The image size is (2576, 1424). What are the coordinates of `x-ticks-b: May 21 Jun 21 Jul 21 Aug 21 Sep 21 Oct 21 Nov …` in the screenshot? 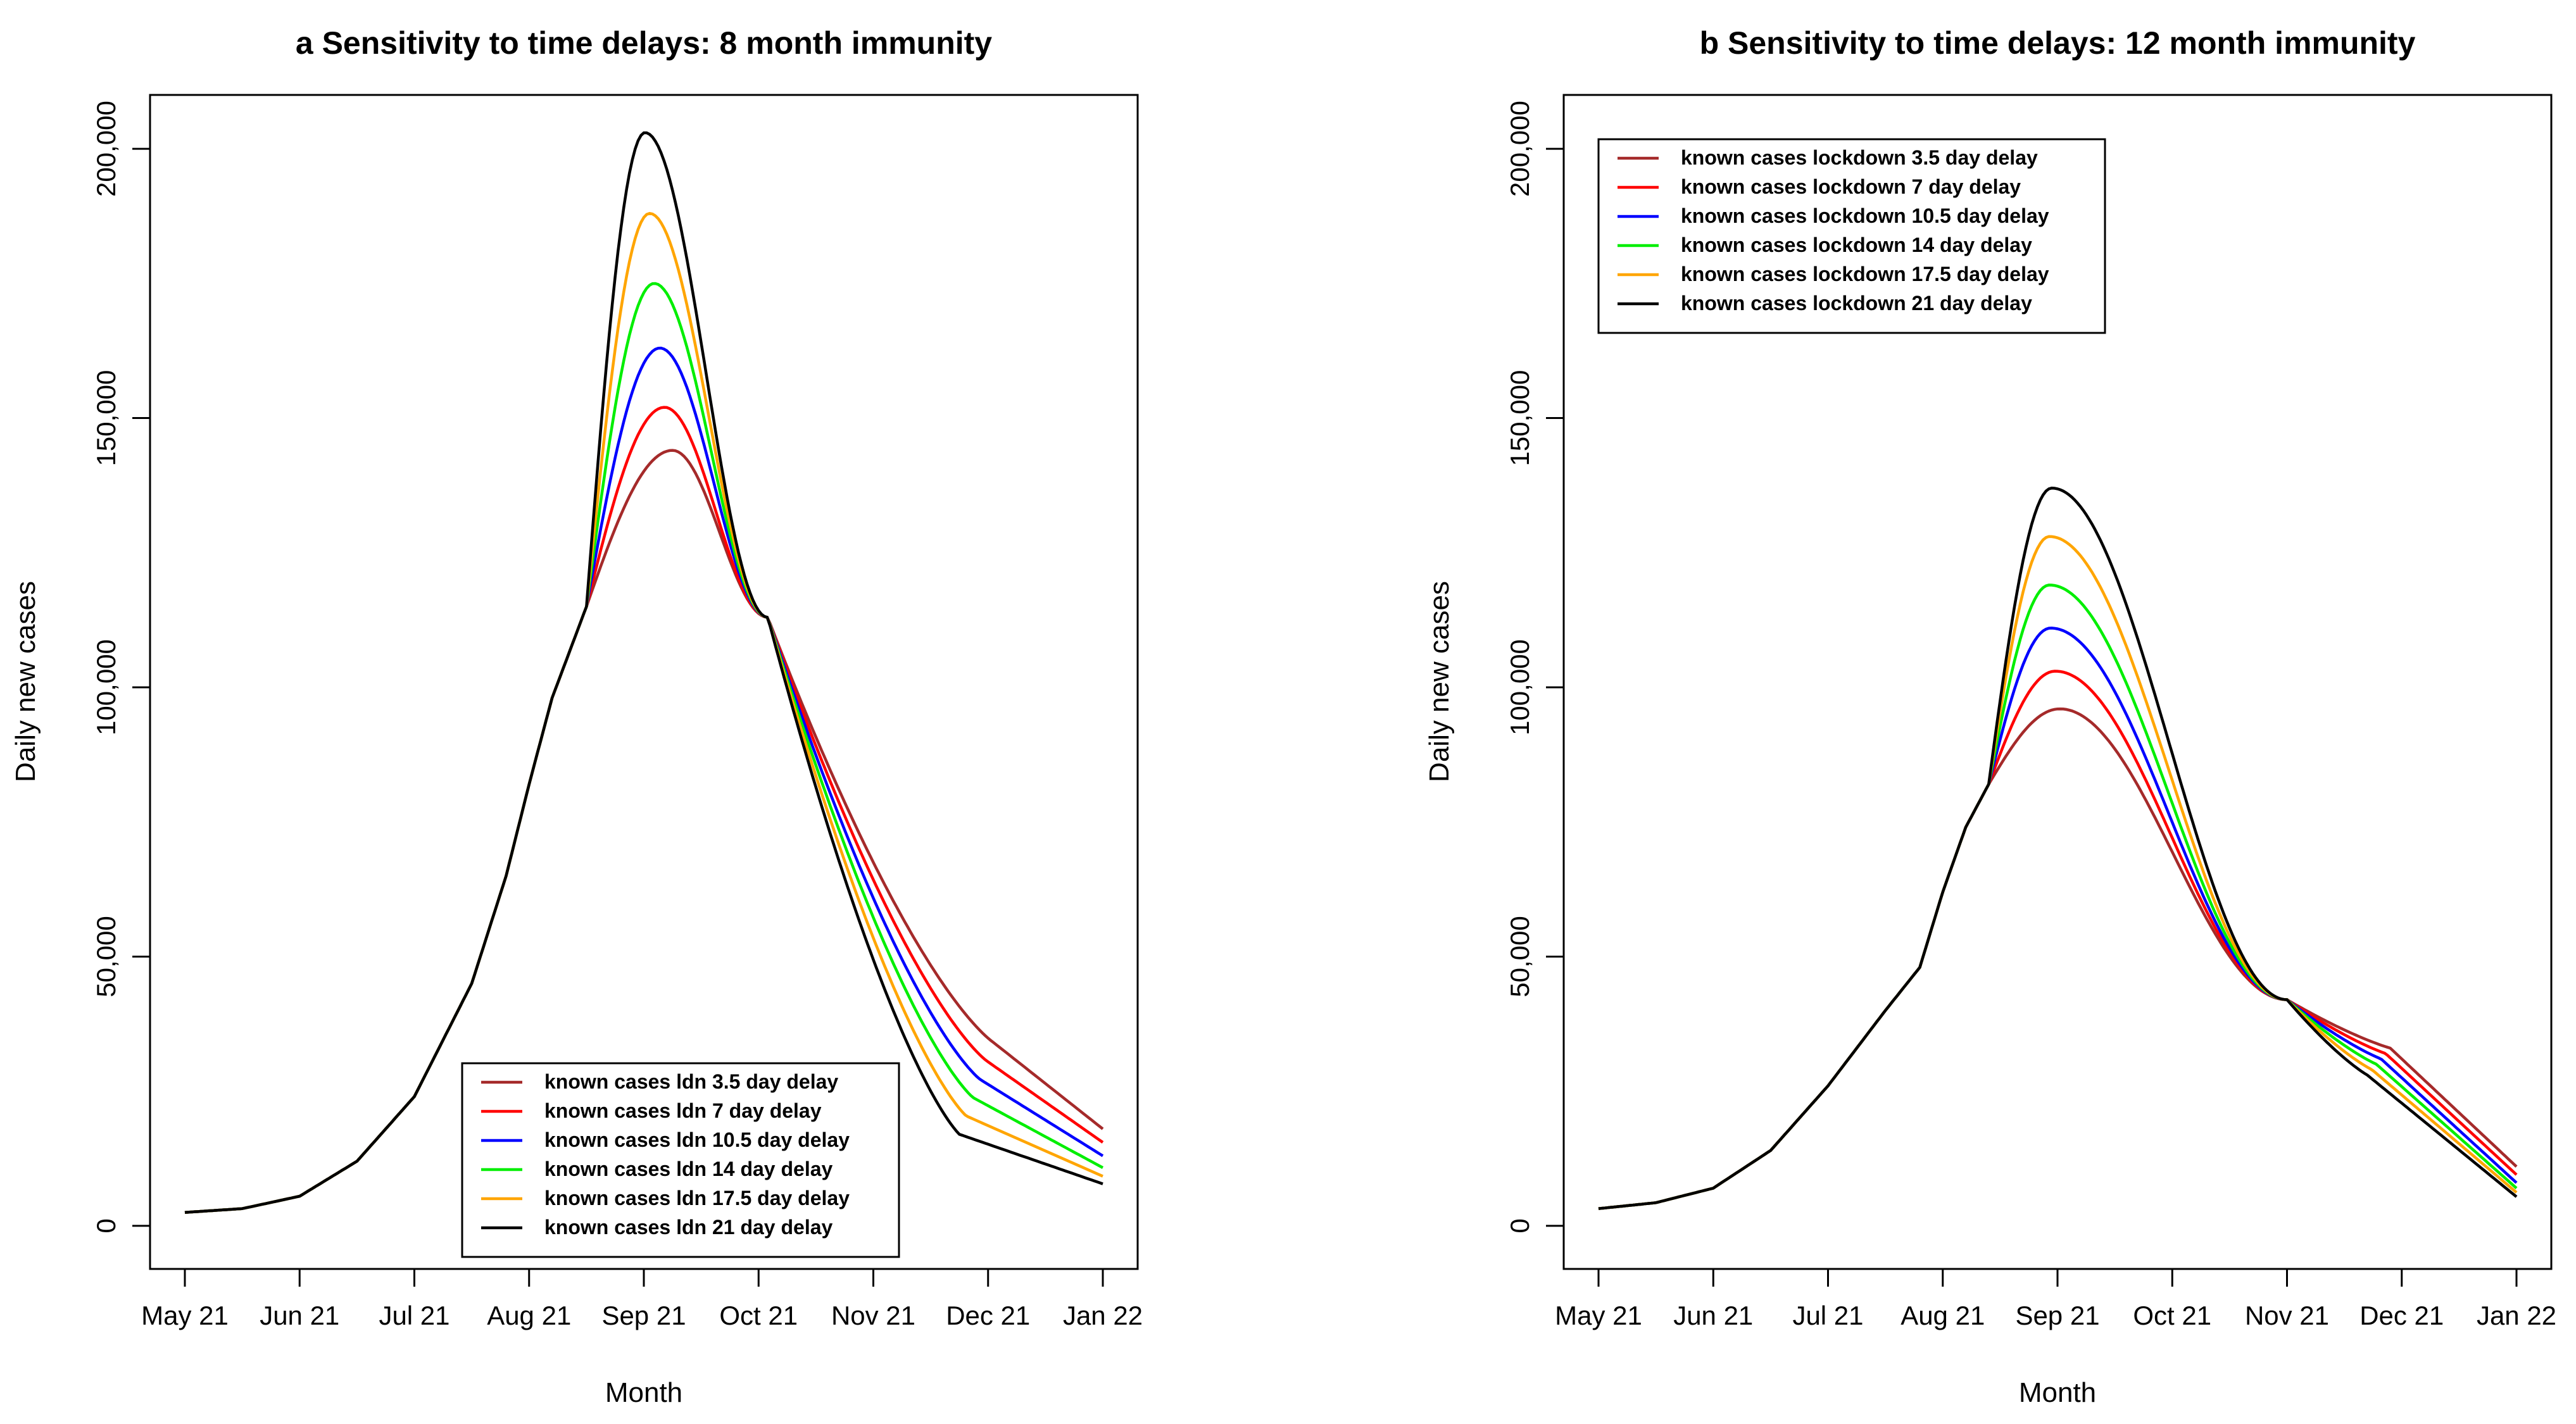 It's located at (2055, 1299).